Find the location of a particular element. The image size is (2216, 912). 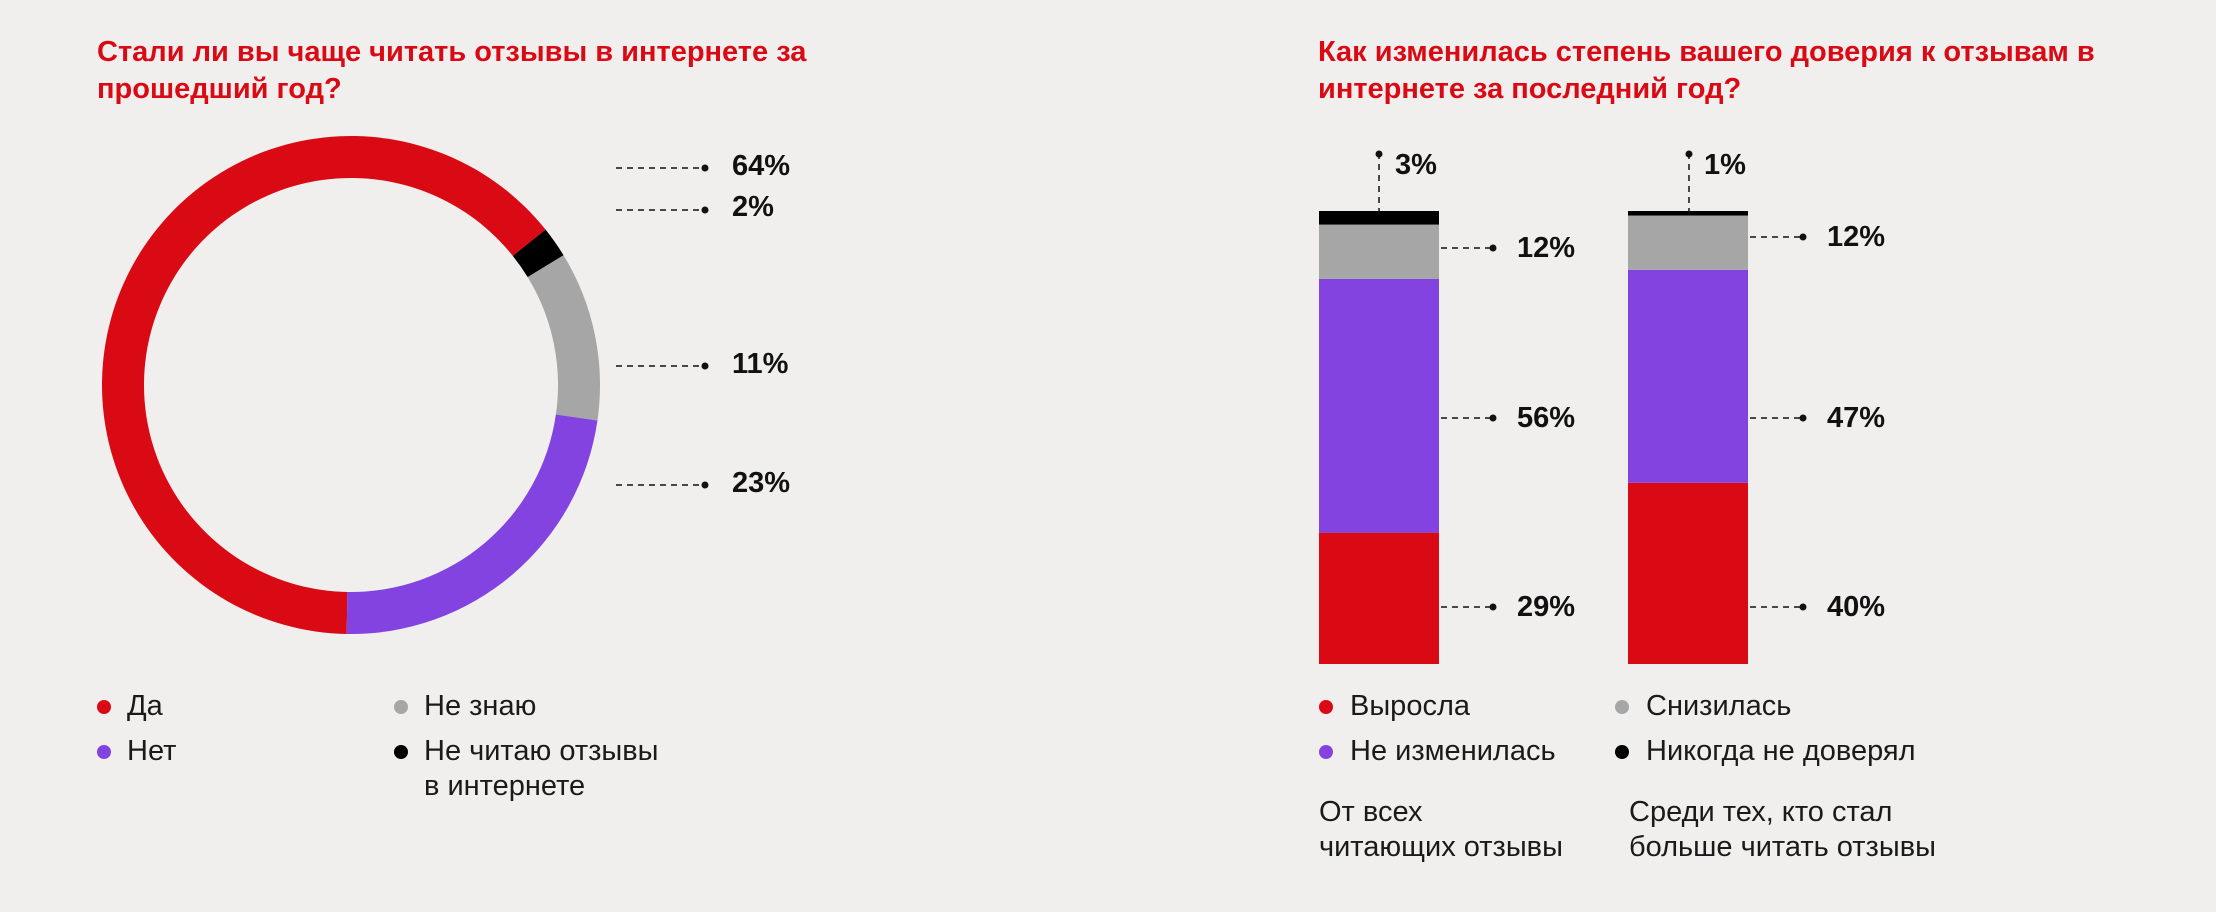

bar1-category-label: От всех читающих отзывы is located at coordinates (1441, 830).